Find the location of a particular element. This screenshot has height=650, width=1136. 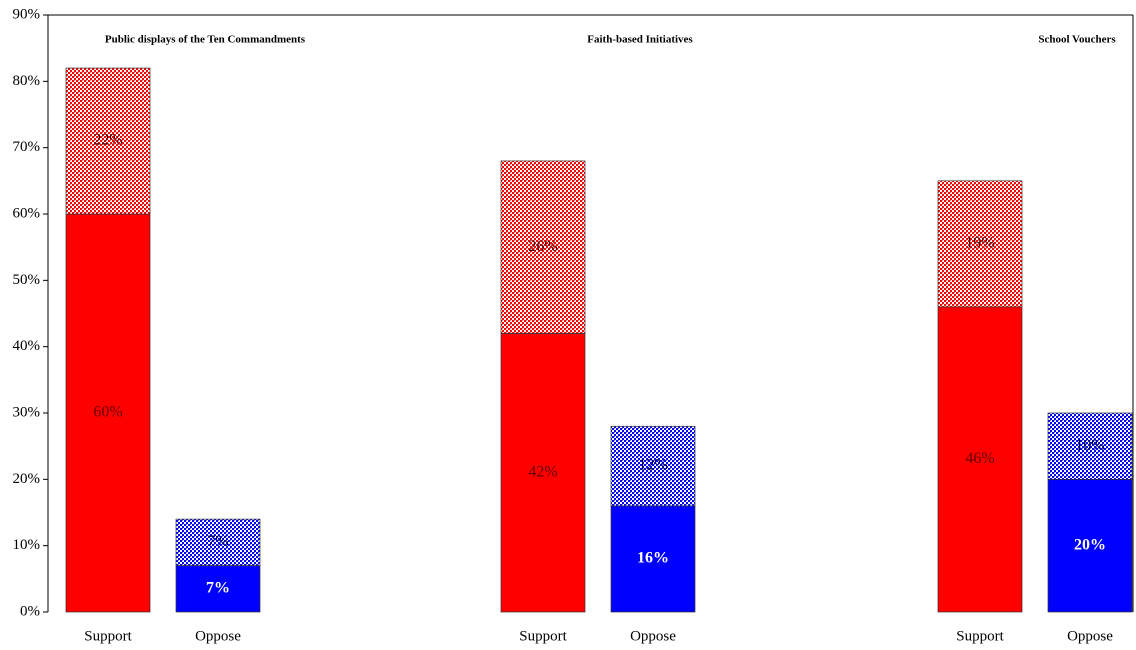

value-label: 46% is located at coordinates (979, 458).